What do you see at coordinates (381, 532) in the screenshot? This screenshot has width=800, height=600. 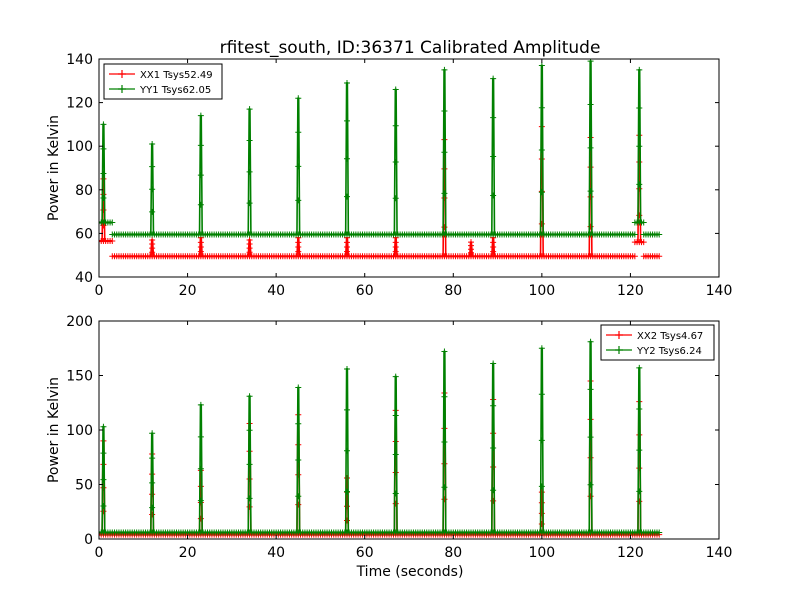 I see `bottom-series-2-baseline-markers` at bounding box center [381, 532].